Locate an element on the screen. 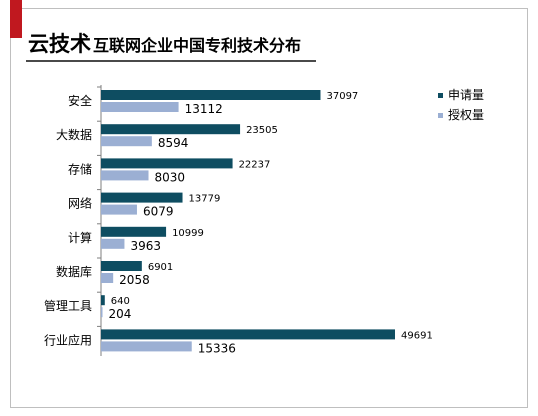  data-label: 3963 is located at coordinates (145, 246).